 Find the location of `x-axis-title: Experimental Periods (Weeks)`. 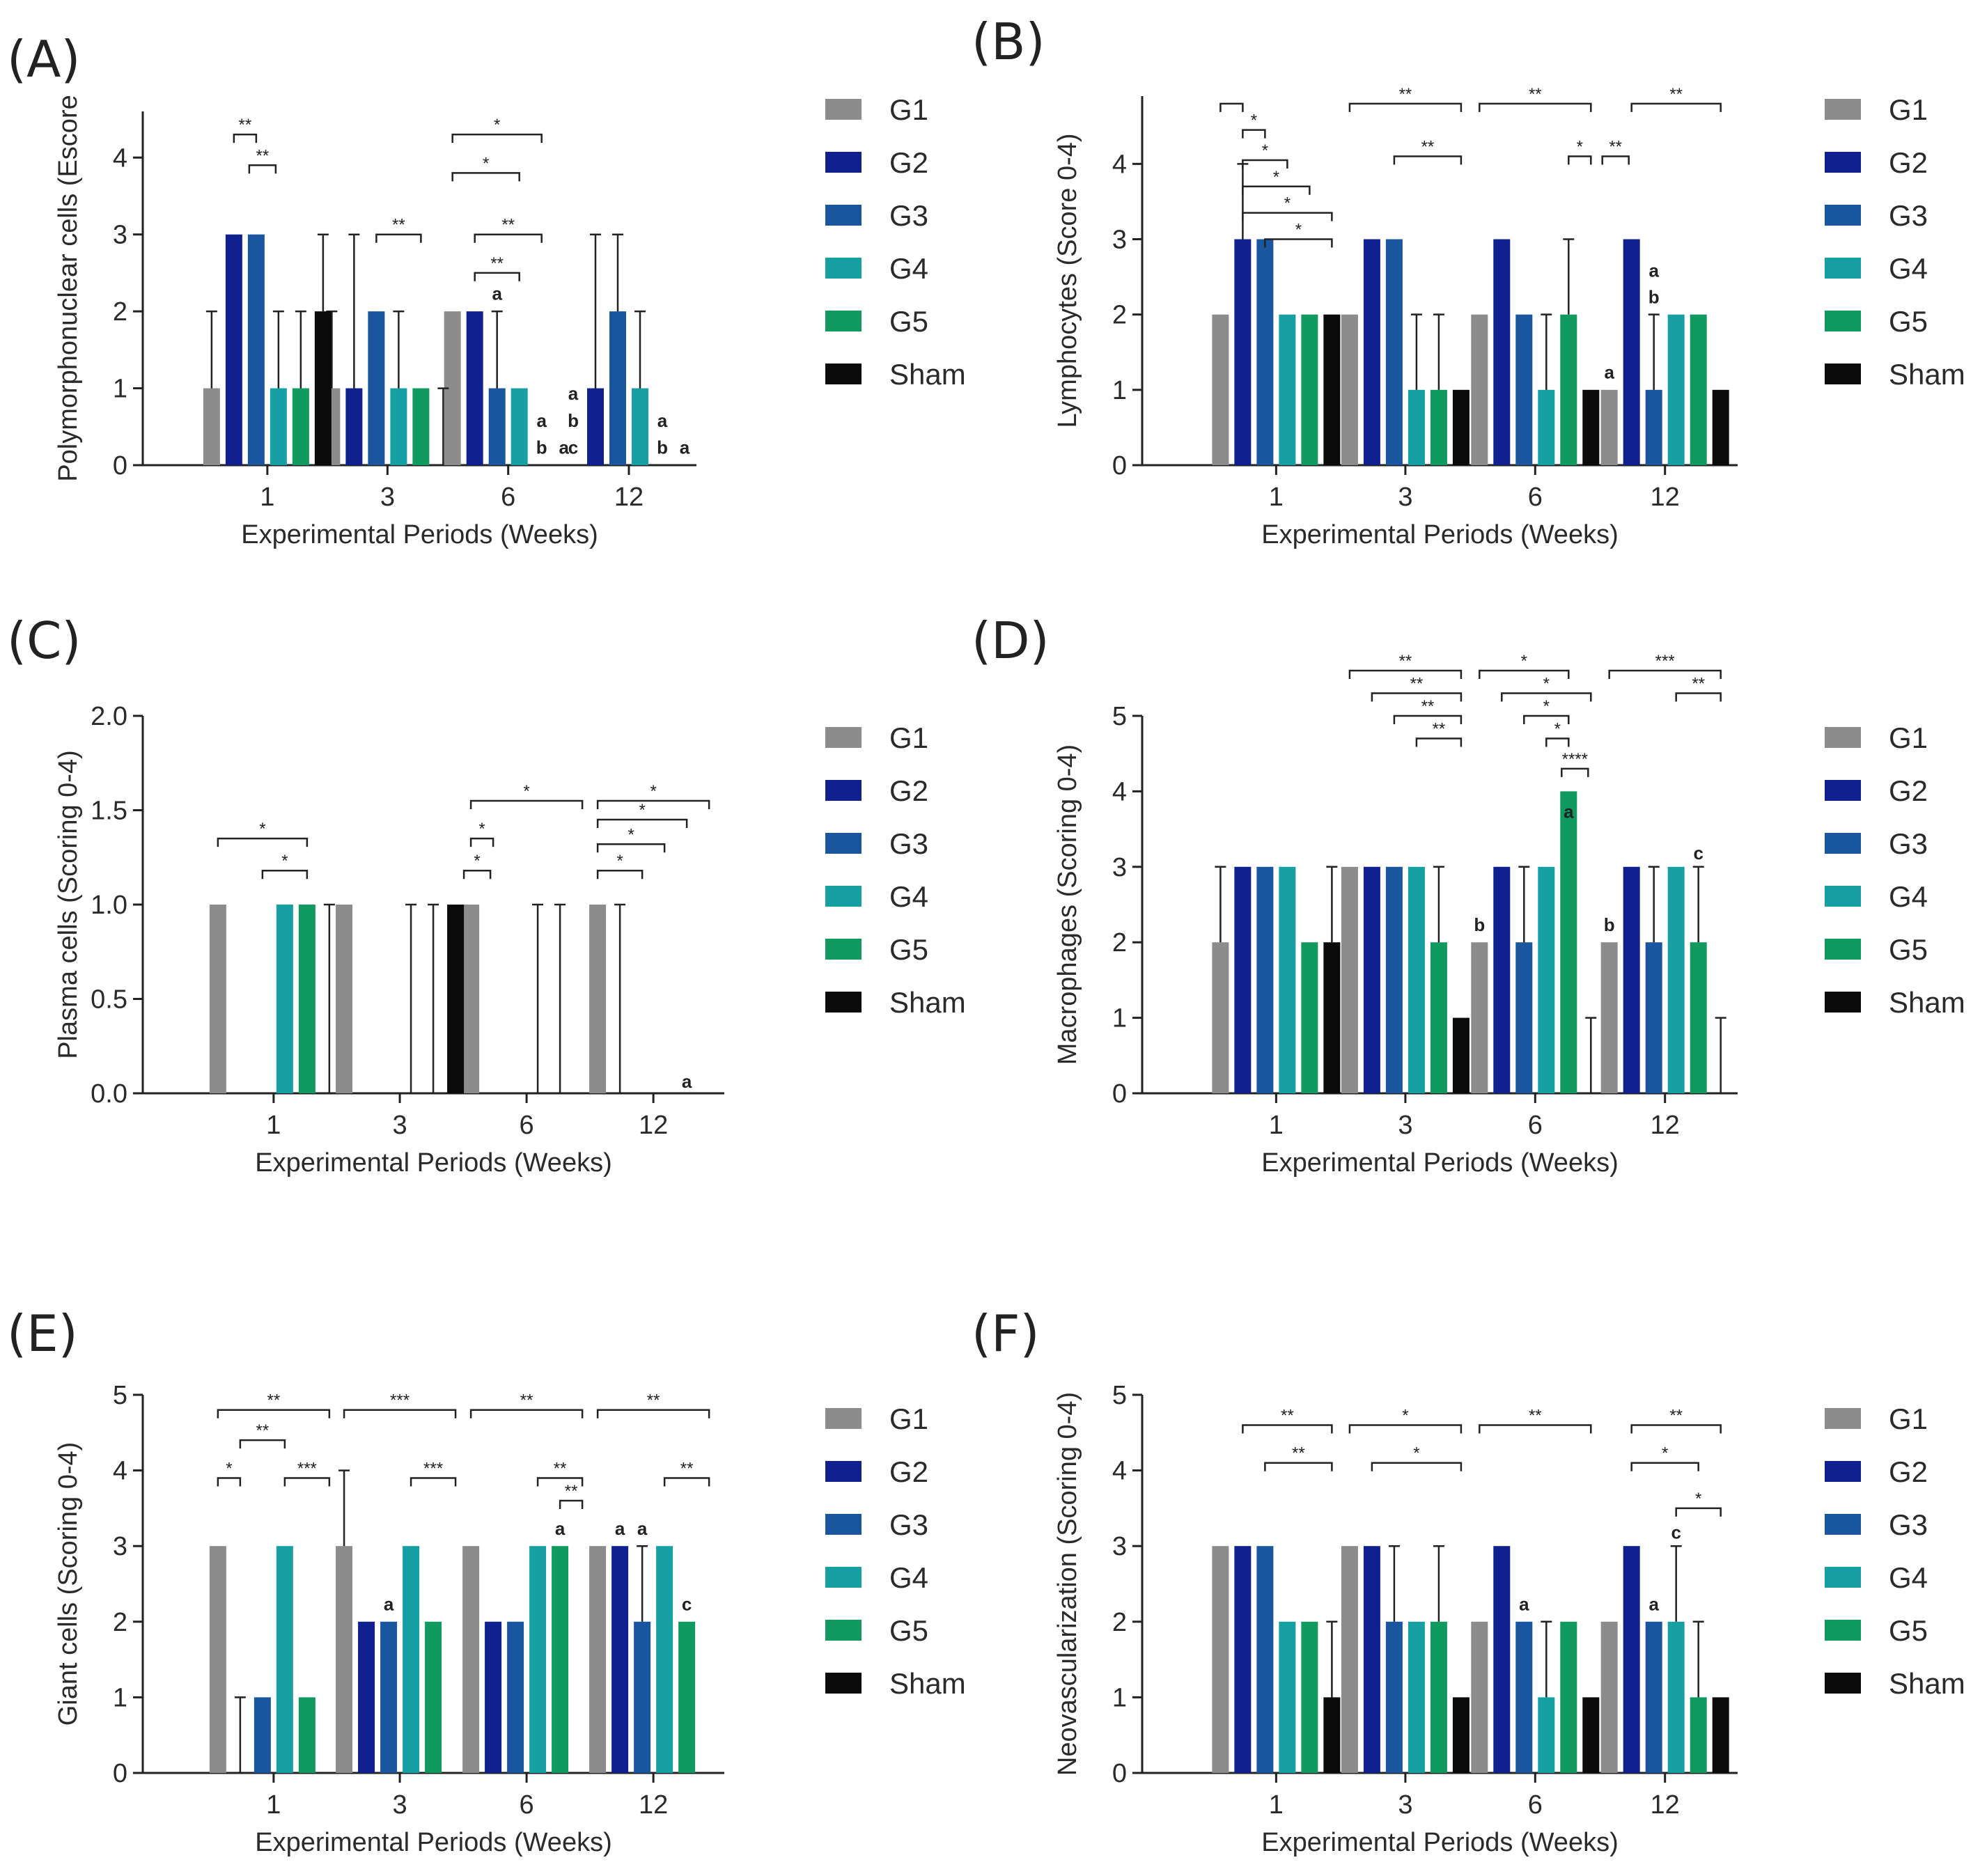

x-axis-title: Experimental Periods (Weeks) is located at coordinates (1439, 1842).